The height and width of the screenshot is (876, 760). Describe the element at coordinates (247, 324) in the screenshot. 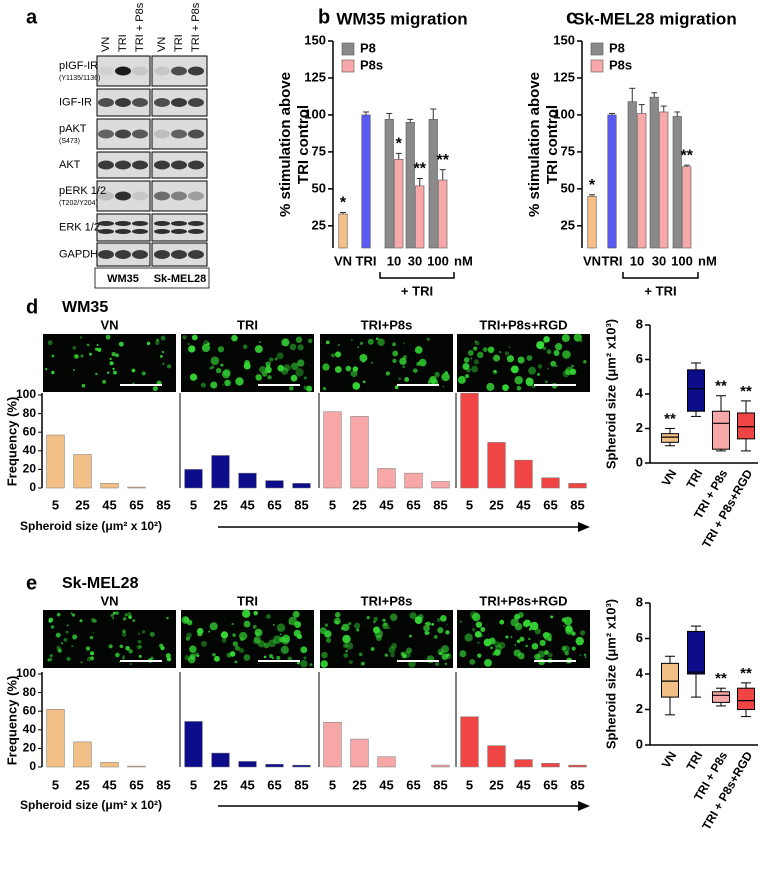

I see `image-title: TRI` at that location.